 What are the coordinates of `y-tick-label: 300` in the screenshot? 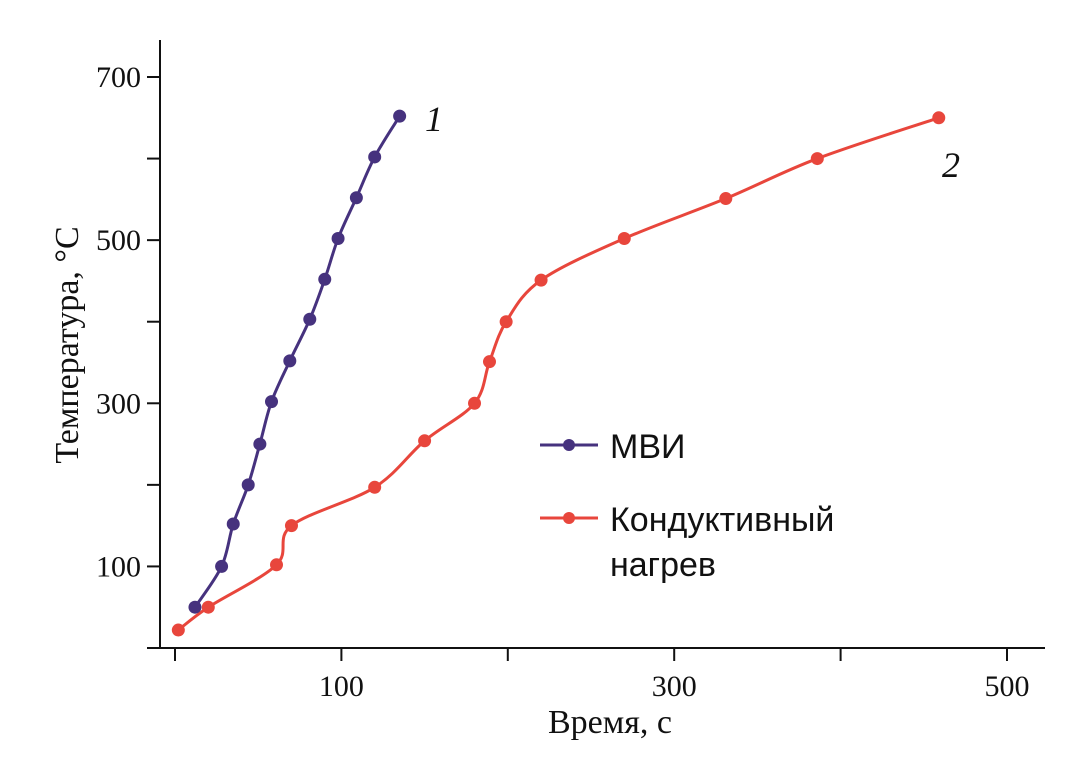 It's located at (118, 403).